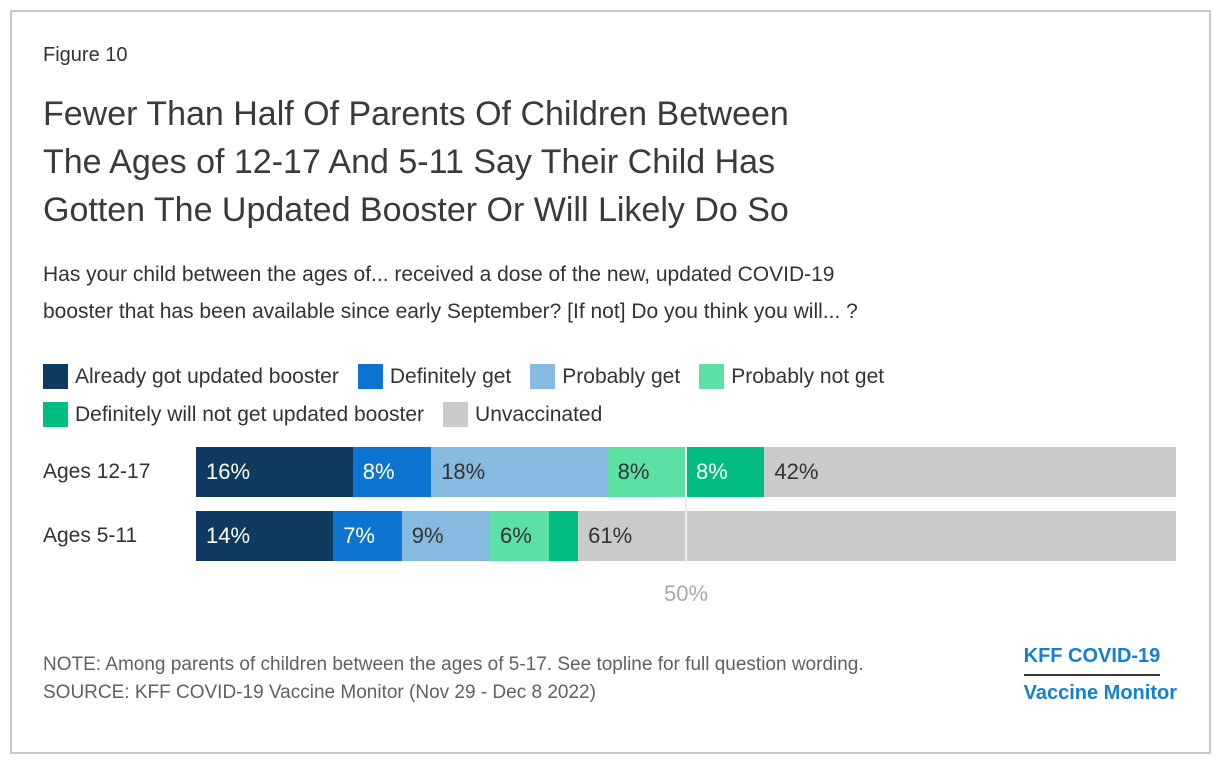 Image resolution: width=1220 pixels, height=768 pixels. I want to click on bar-segment: 18%, so click(519, 472).